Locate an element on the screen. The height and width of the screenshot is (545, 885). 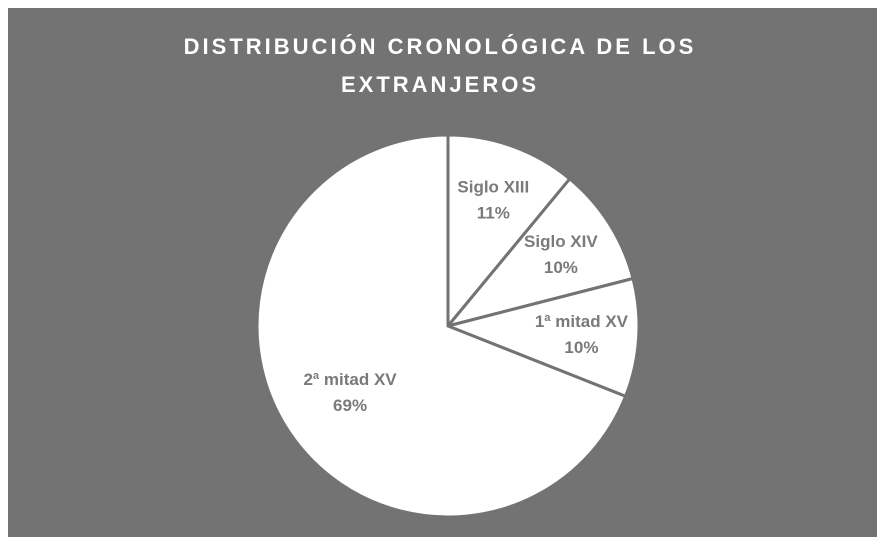
data-label-category: 2ª mitad XV is located at coordinates (350, 379).